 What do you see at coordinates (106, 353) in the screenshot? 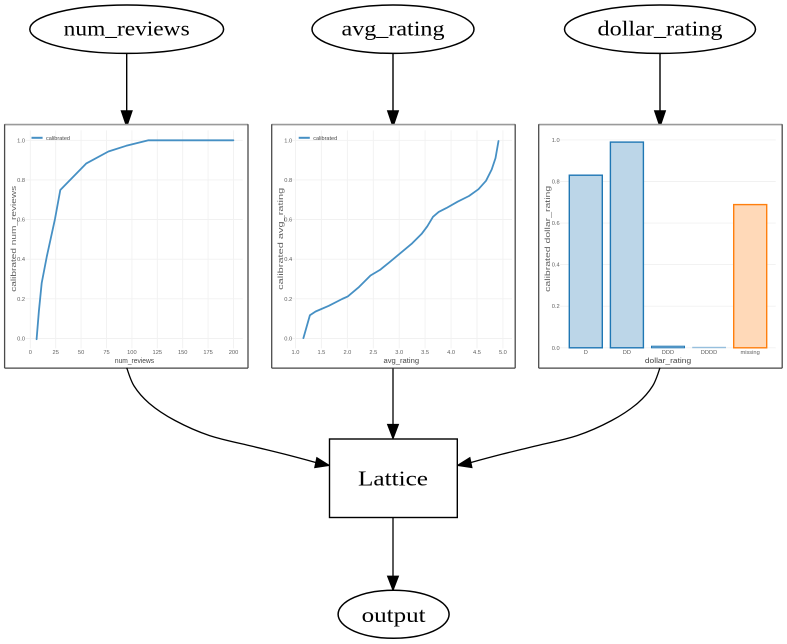
I see `svg-text: 75` at bounding box center [106, 353].